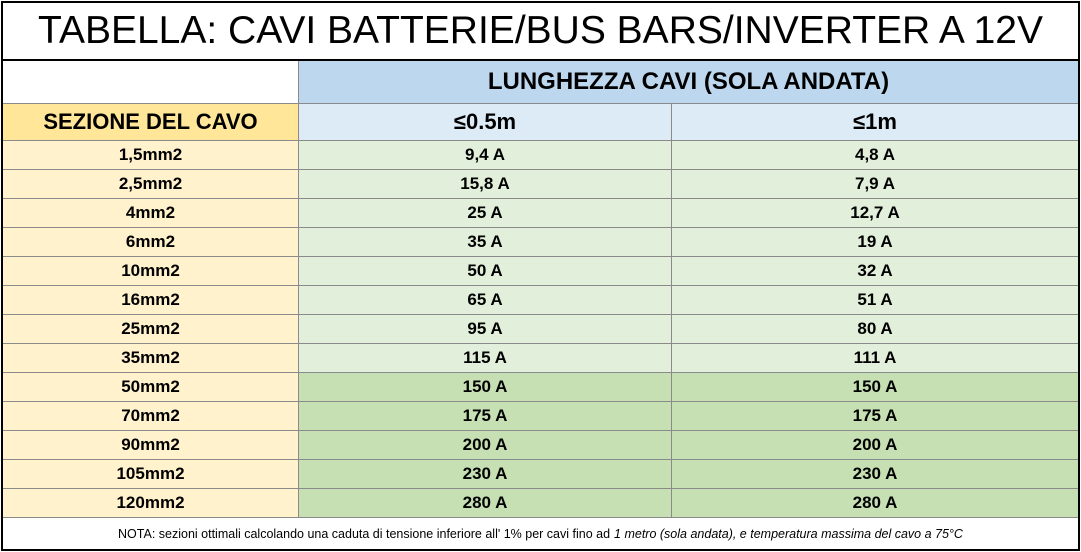  Describe the element at coordinates (875, 184) in the screenshot. I see `ampere-cell: 7,9 A` at that location.